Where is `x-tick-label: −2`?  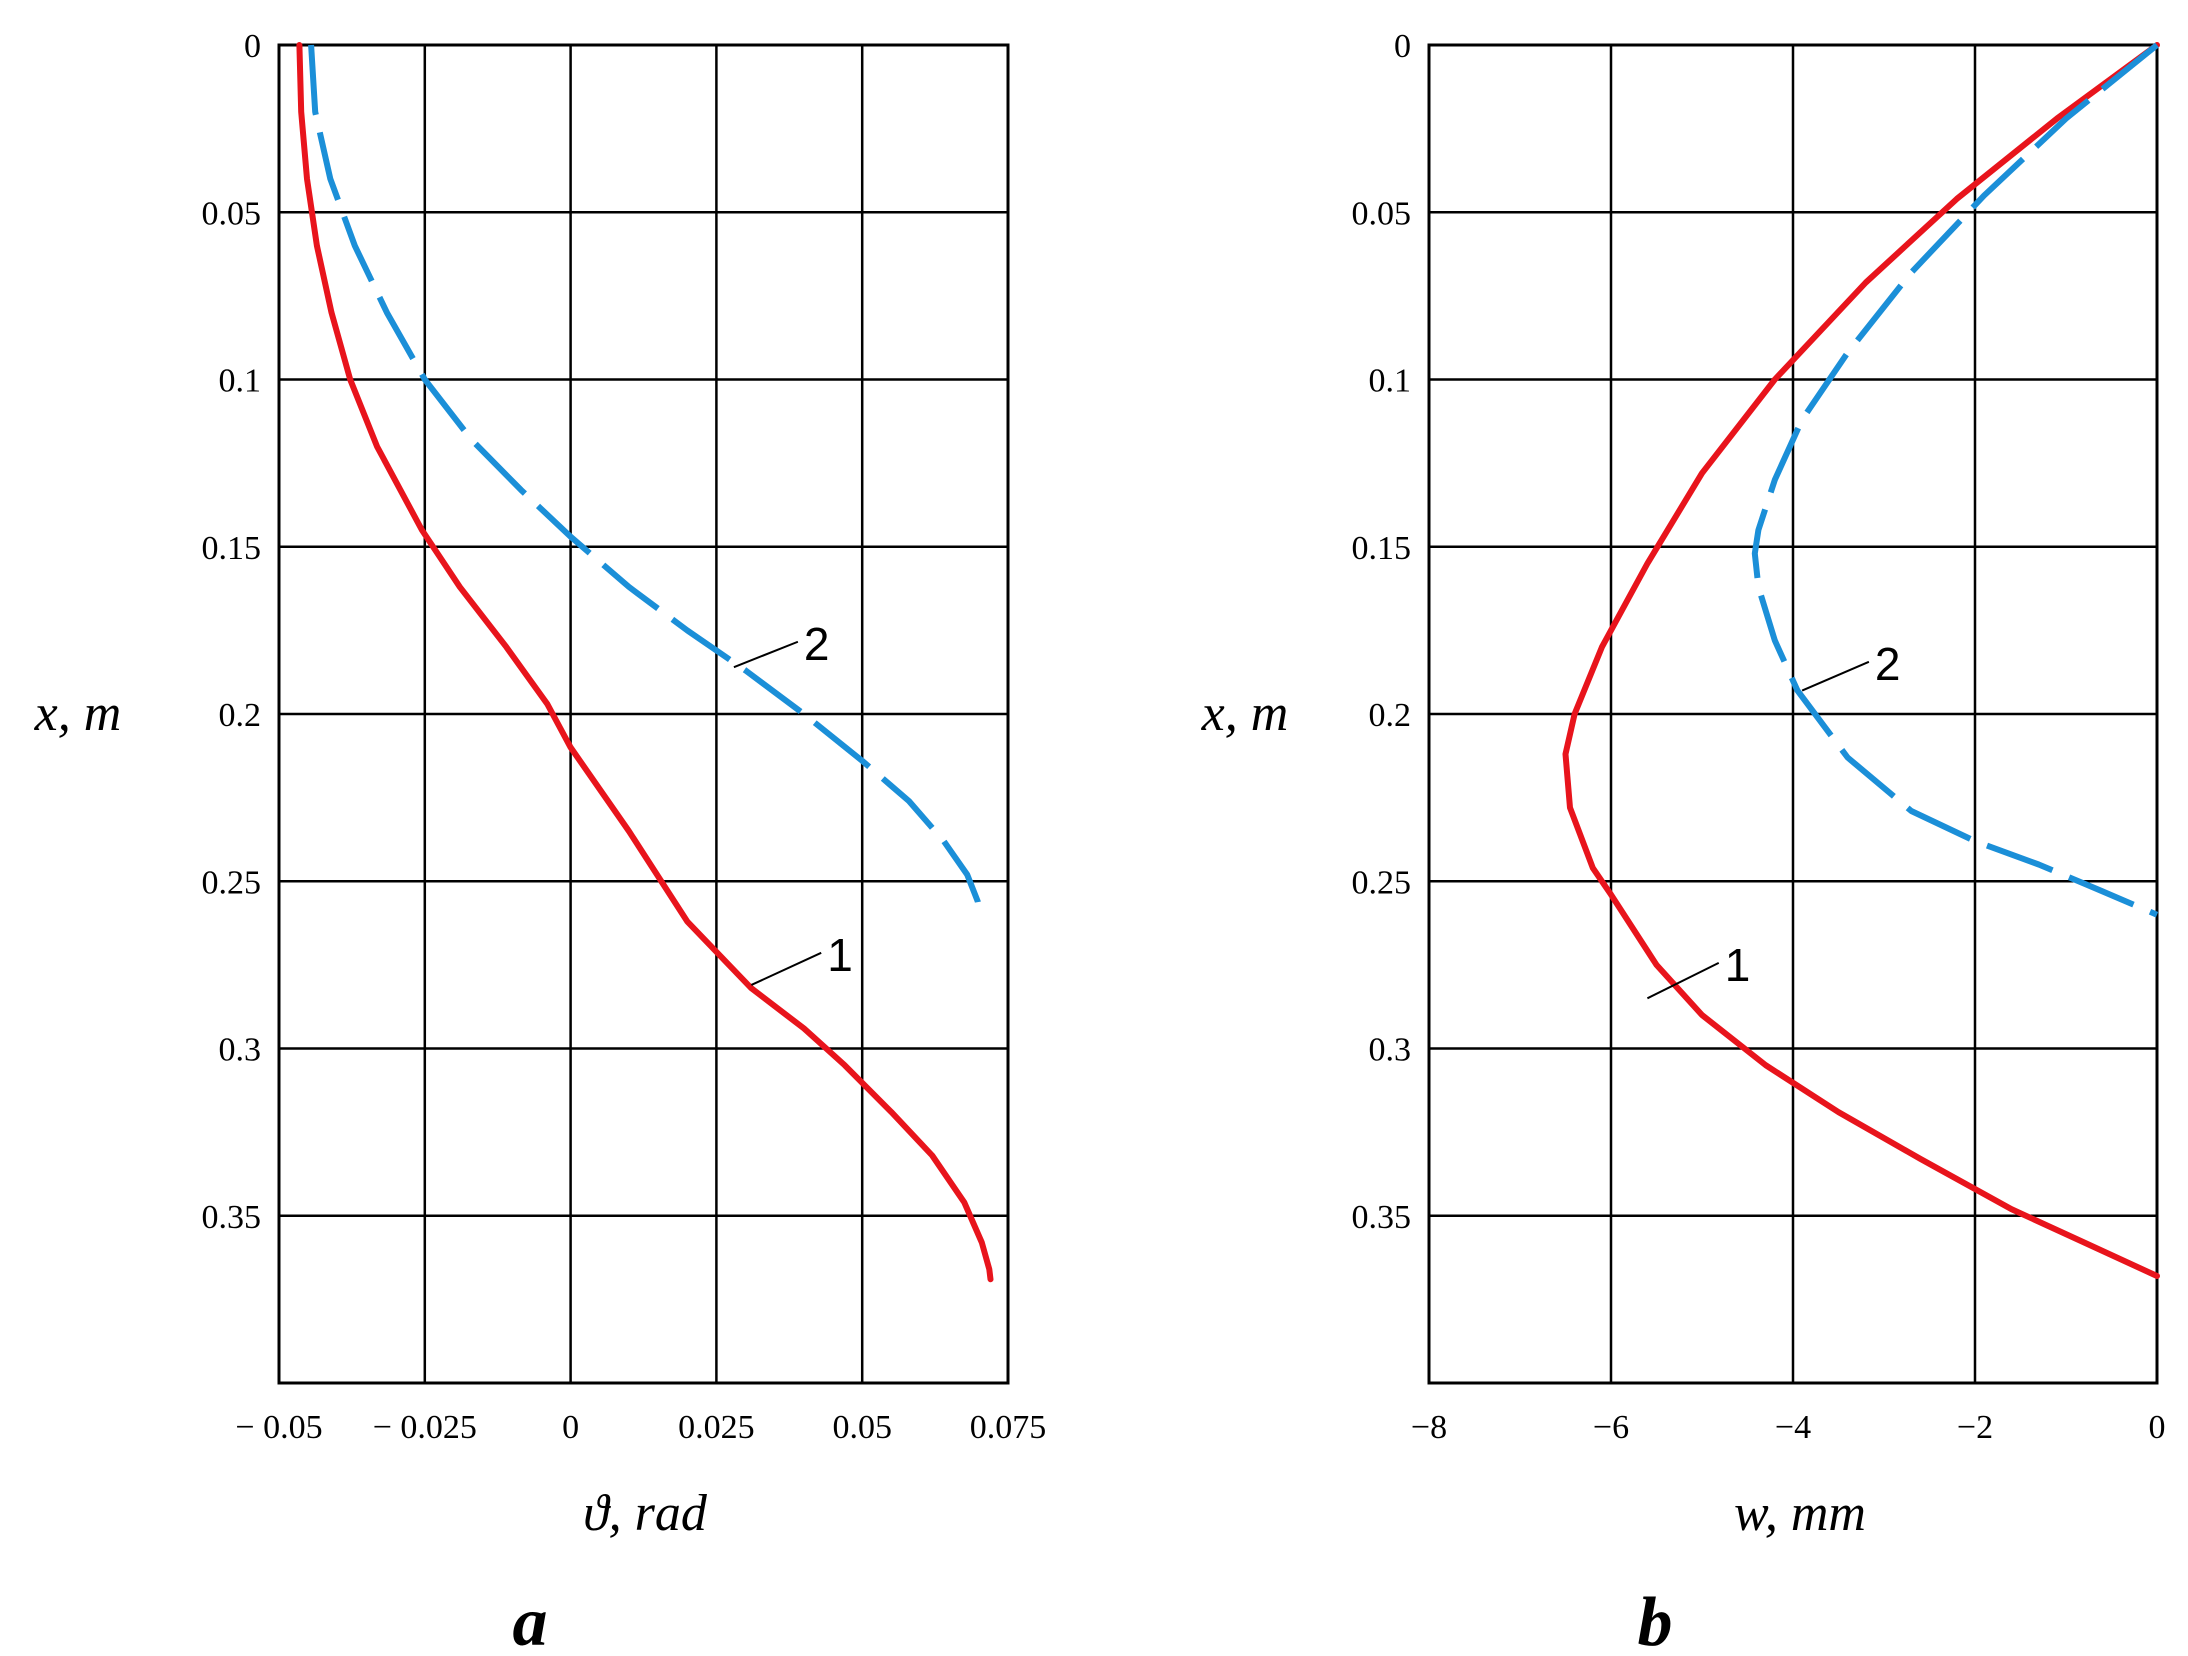 x-tick-label: −2 is located at coordinates (1975, 1427).